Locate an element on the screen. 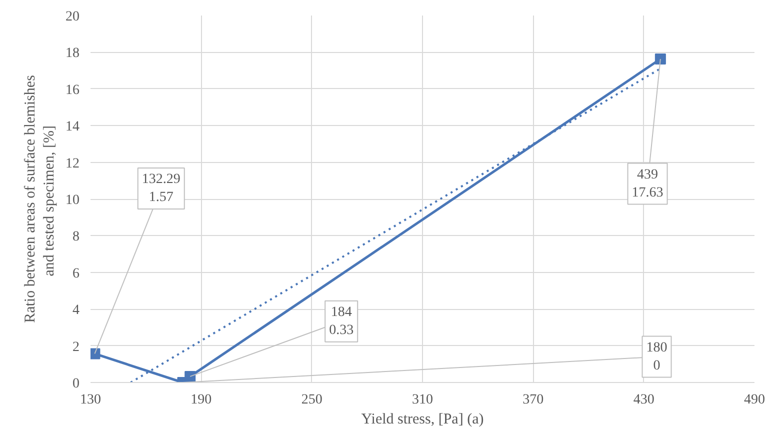 This screenshot has height=430, width=784. y-tick-label: 18 is located at coordinates (73, 54).